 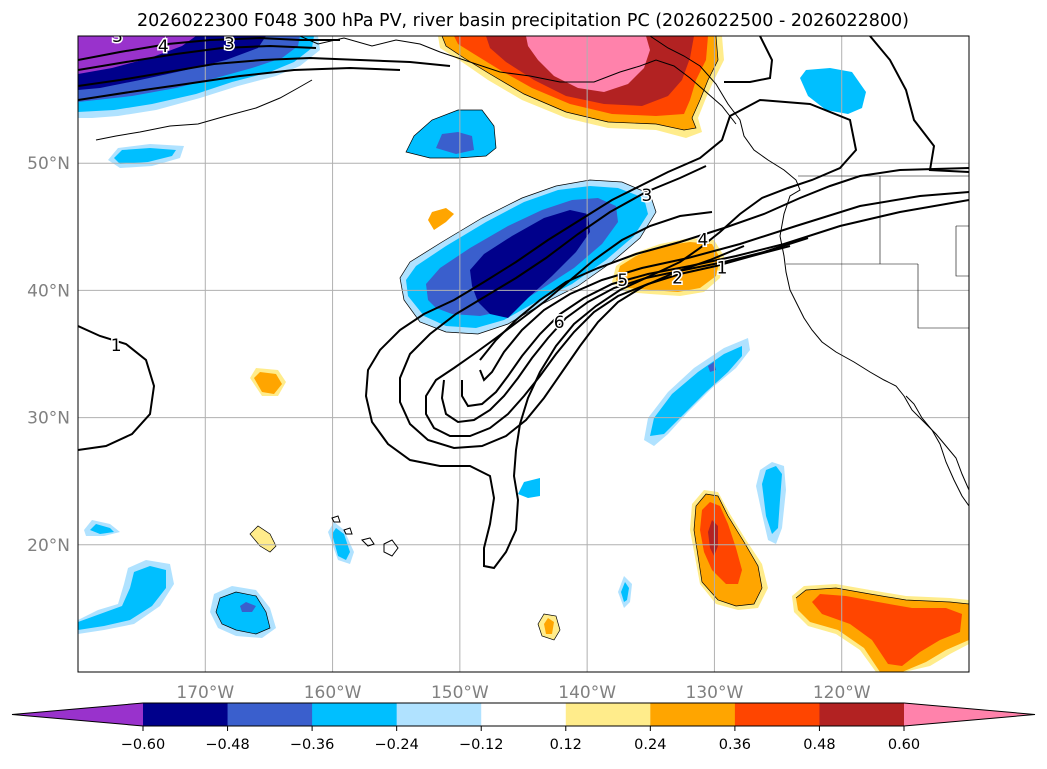 I want to click on lat-tick-label: 40°N, so click(x=48, y=291).